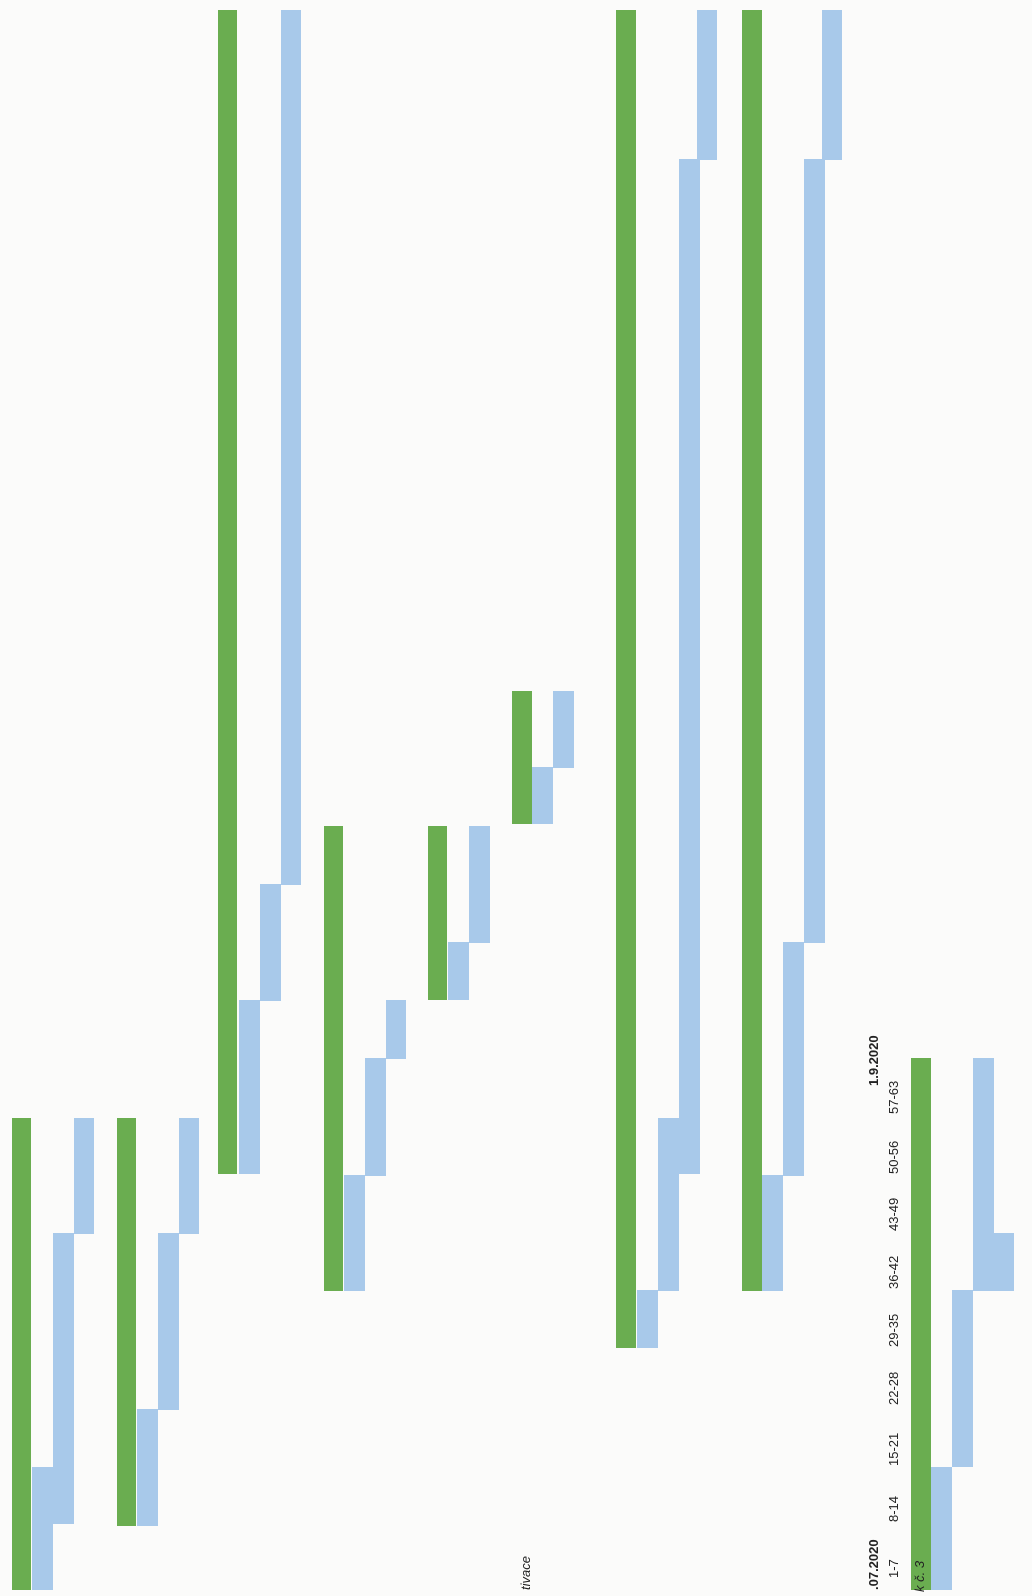 The width and height of the screenshot is (1032, 1596). What do you see at coordinates (921, 1324) in the screenshot?
I see `timeline-bar-planned` at bounding box center [921, 1324].